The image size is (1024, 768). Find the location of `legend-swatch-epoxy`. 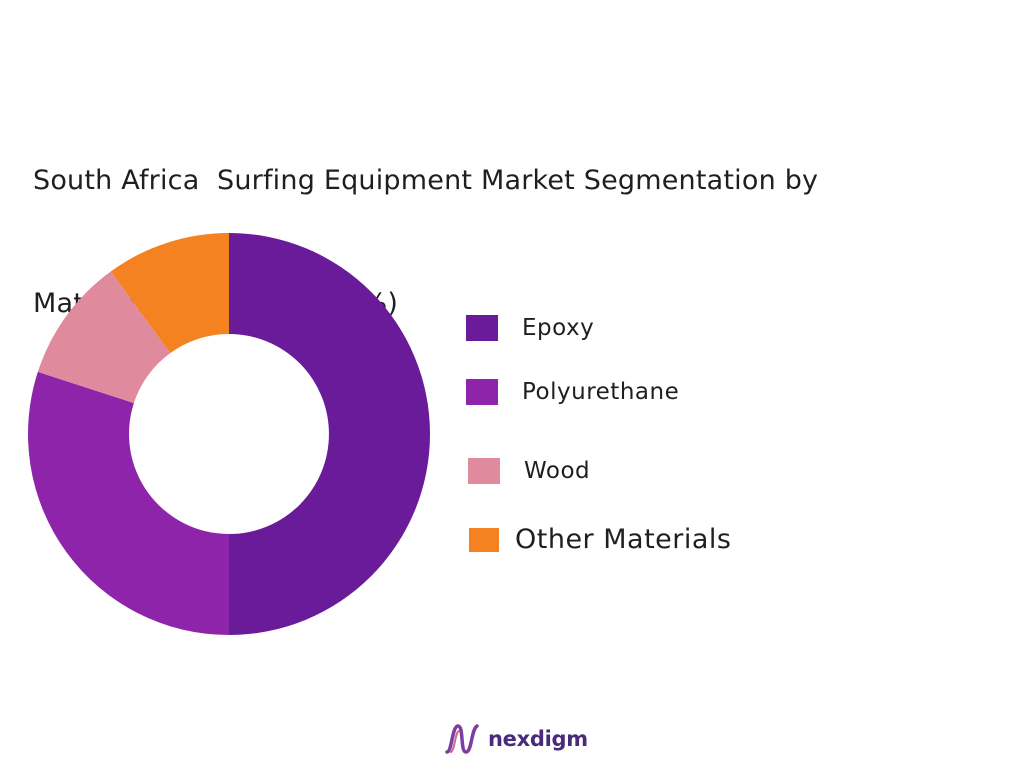

legend-swatch-epoxy is located at coordinates (482, 328).